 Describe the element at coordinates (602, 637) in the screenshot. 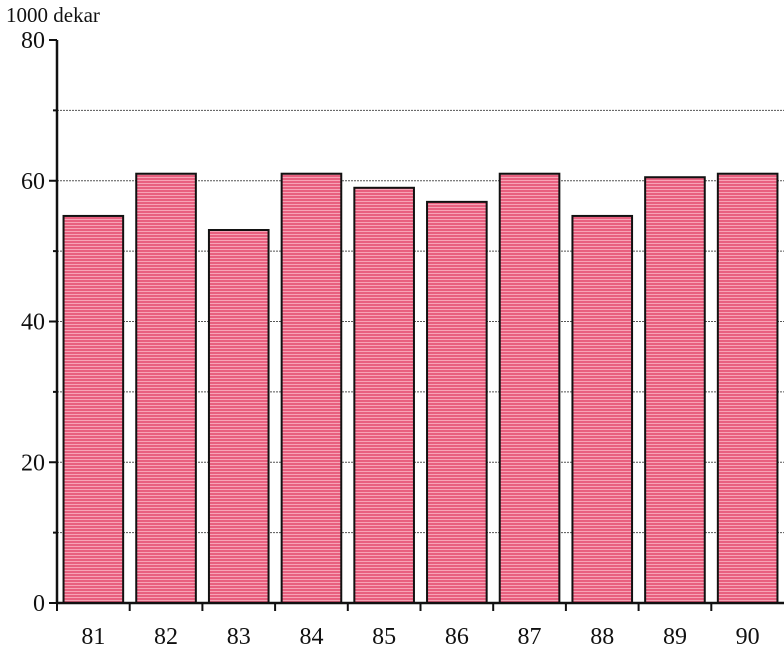

I see `x-tick-label: 88` at that location.